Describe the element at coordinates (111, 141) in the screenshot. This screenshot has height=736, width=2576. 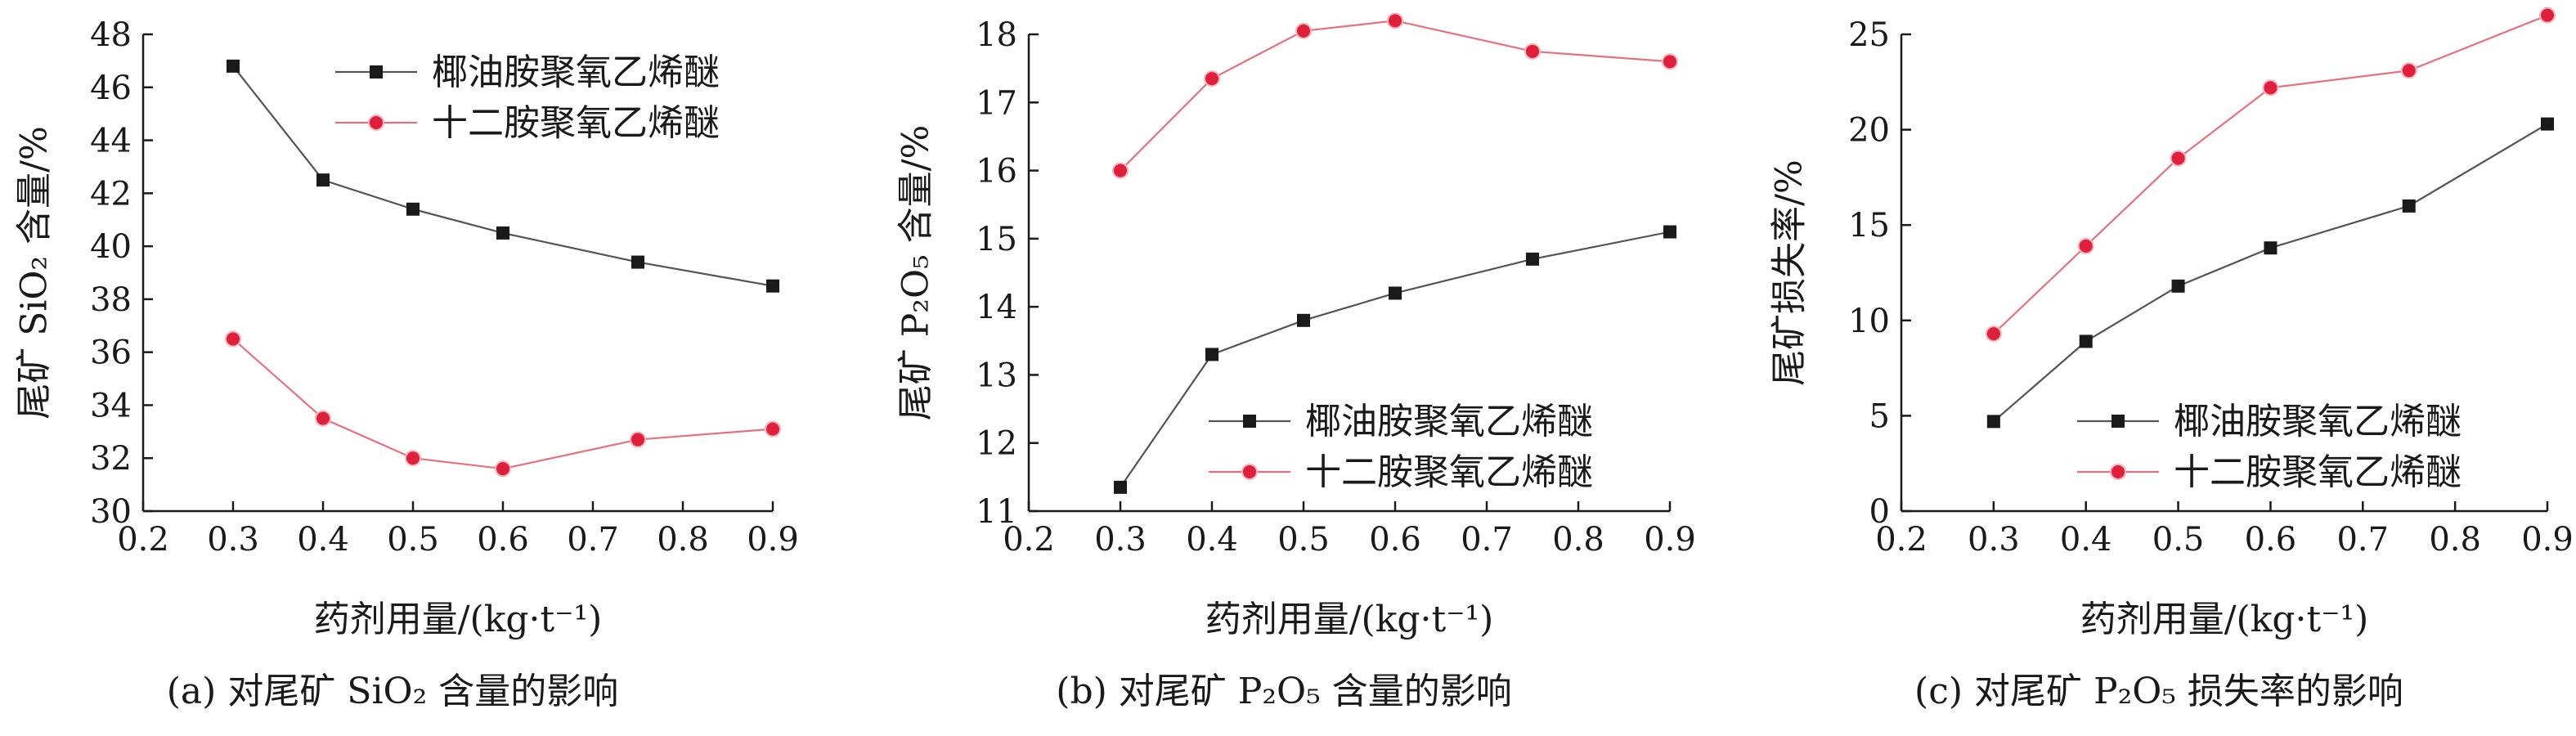
I see `y-tick-label: 44` at that location.